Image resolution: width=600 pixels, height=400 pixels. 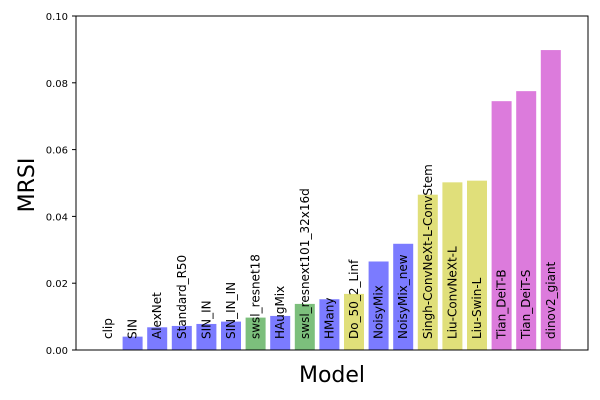 I want to click on bar-category-label: NoisyMix, so click(x=379, y=312).